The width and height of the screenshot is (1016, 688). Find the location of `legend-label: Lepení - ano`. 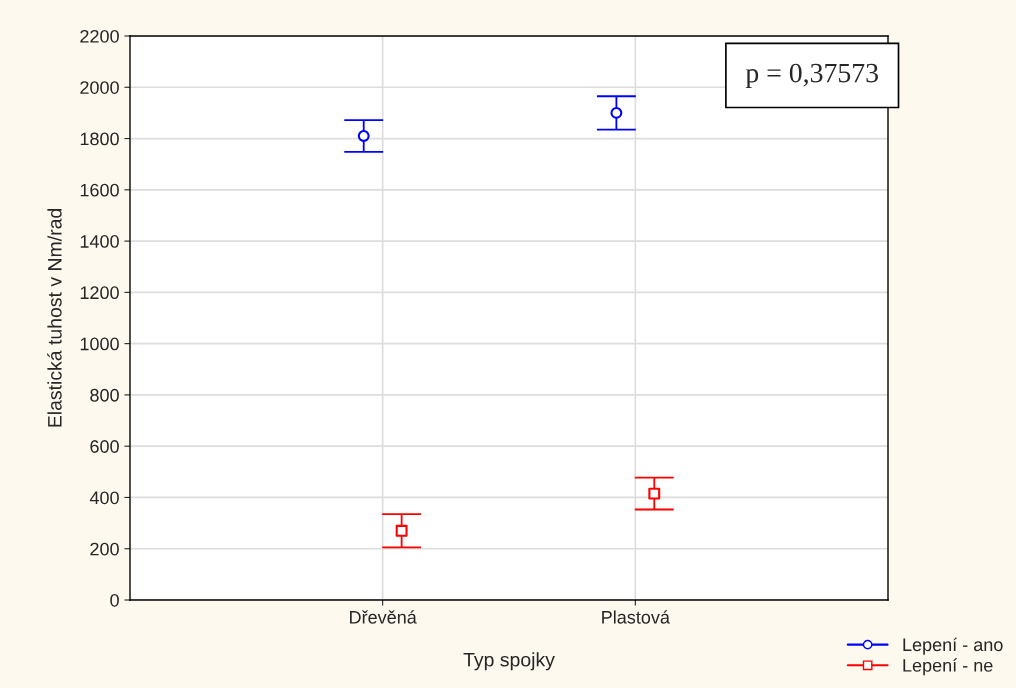

legend-label: Lepení - ano is located at coordinates (953, 646).